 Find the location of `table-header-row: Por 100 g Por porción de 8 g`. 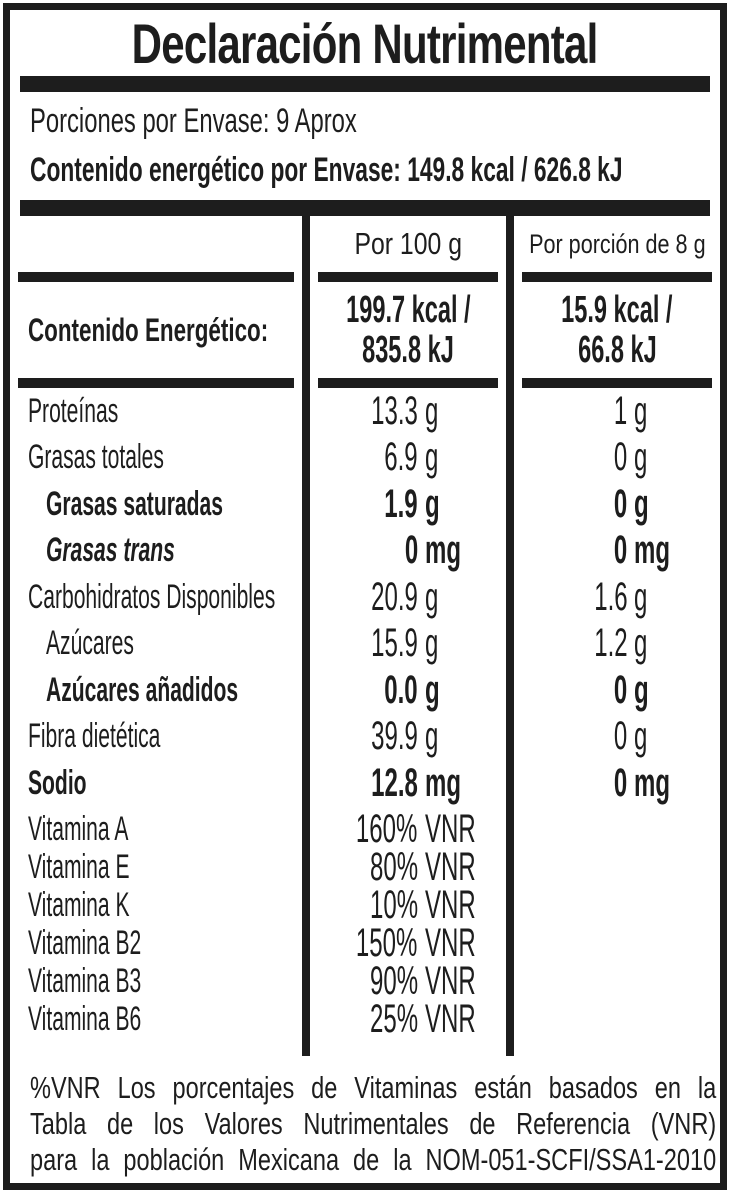

table-header-row: Por 100 g Por porción de 8 g is located at coordinates (365, 244).